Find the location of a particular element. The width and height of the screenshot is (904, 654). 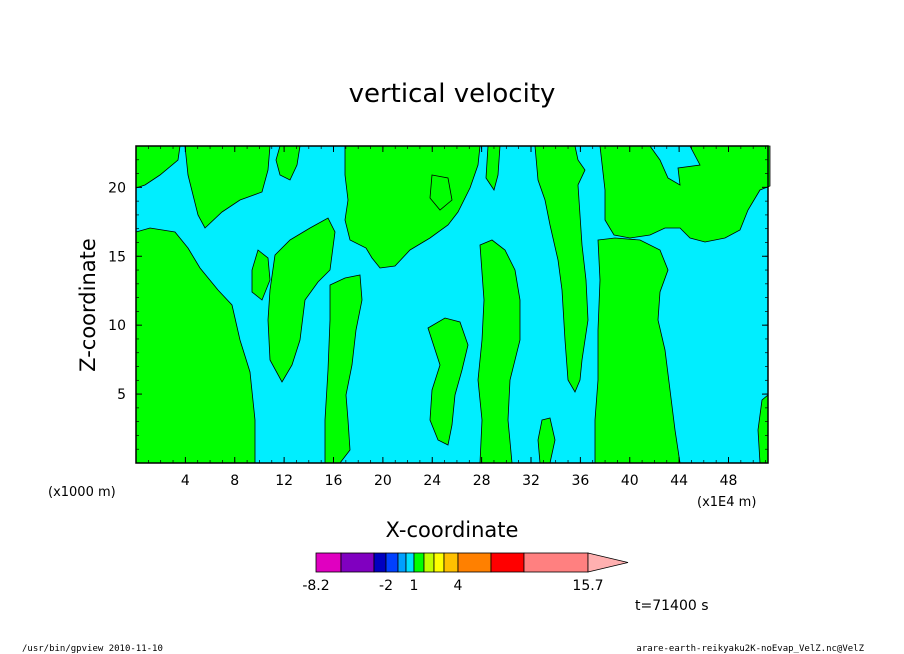

x-tick-label: 24 is located at coordinates (432, 481).